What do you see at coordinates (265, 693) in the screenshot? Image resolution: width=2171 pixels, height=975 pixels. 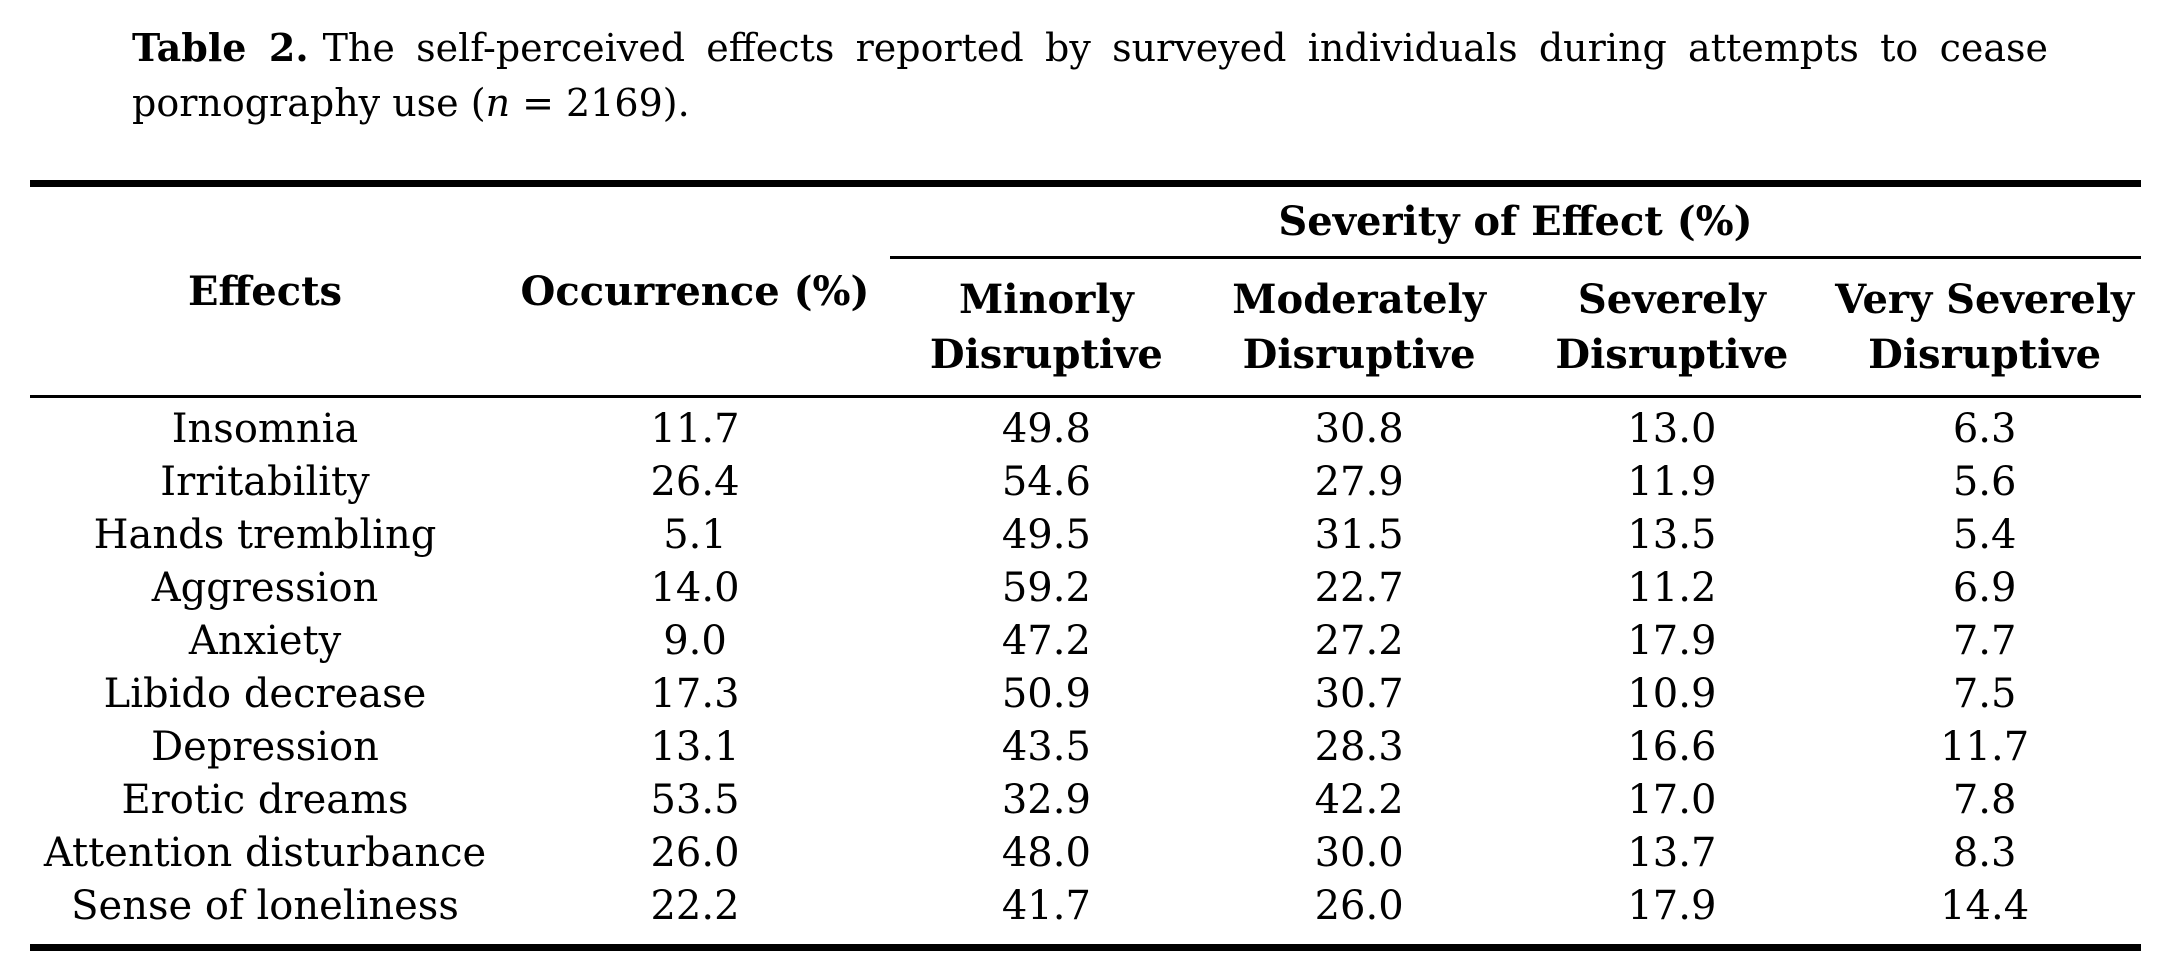 I see `effect-cell: Libido decrease` at bounding box center [265, 693].